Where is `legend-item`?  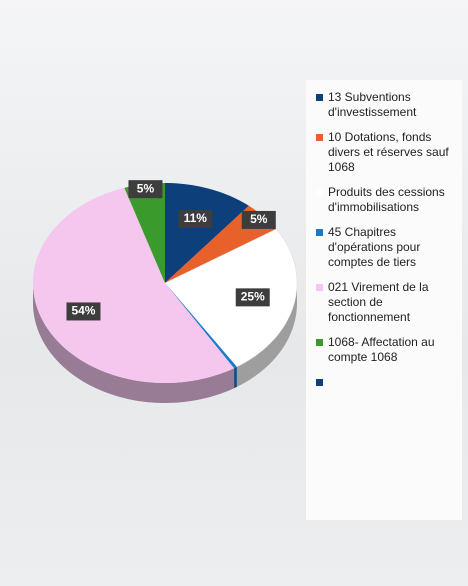 legend-item is located at coordinates (387, 382).